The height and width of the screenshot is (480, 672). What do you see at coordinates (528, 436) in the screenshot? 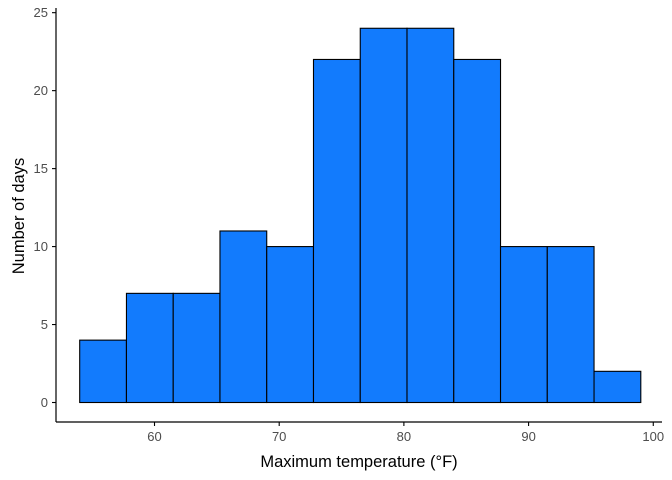
I see `x-tick-label: 90` at bounding box center [528, 436].